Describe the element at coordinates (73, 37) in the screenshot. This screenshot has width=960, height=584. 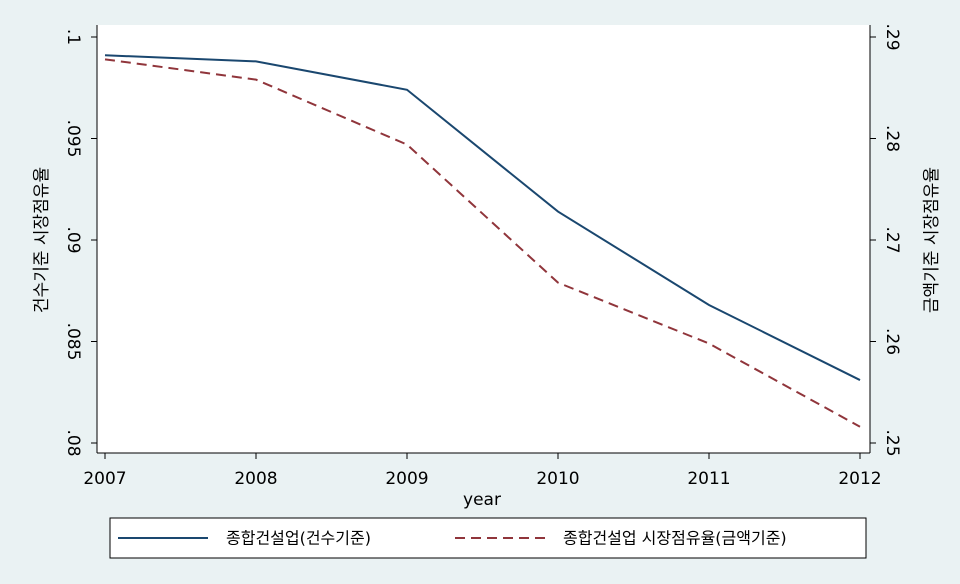
I see `y-tick-label: .1` at that location.